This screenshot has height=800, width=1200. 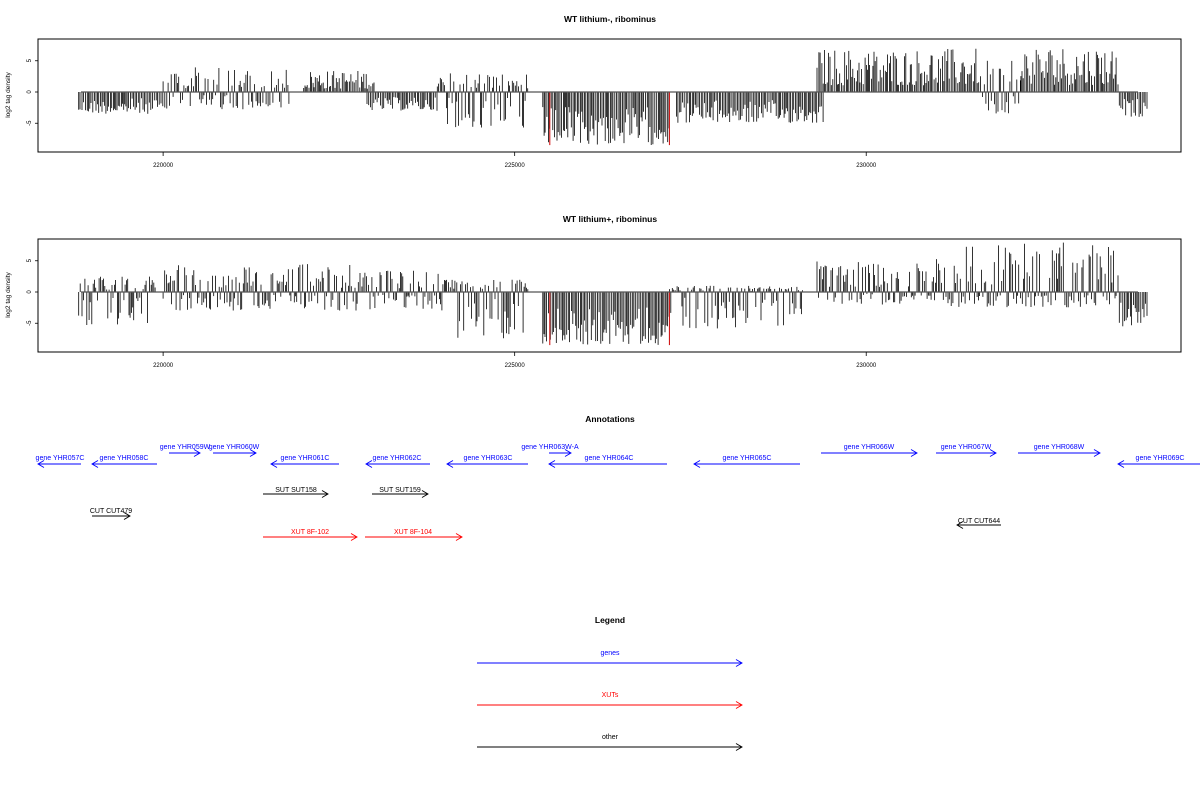 I want to click on annotation-feature: gene YHR065C, so click(x=746, y=461).